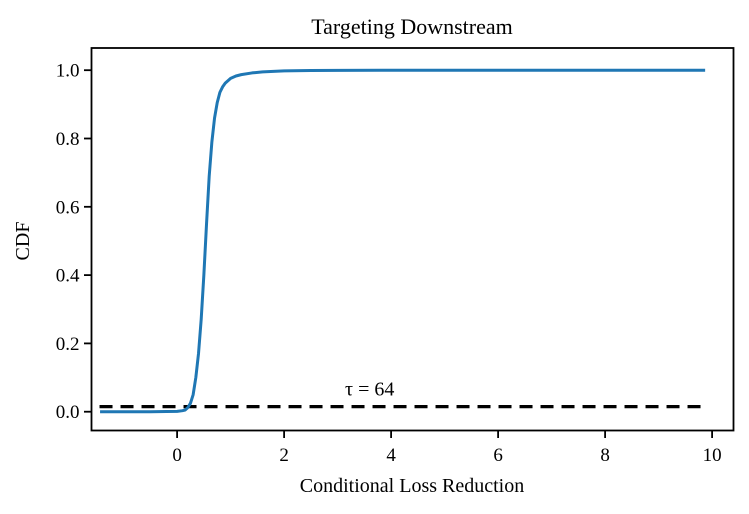 Image resolution: width=749 pixels, height=514 pixels. What do you see at coordinates (177, 455) in the screenshot?
I see `x-tick-label: 0` at bounding box center [177, 455].